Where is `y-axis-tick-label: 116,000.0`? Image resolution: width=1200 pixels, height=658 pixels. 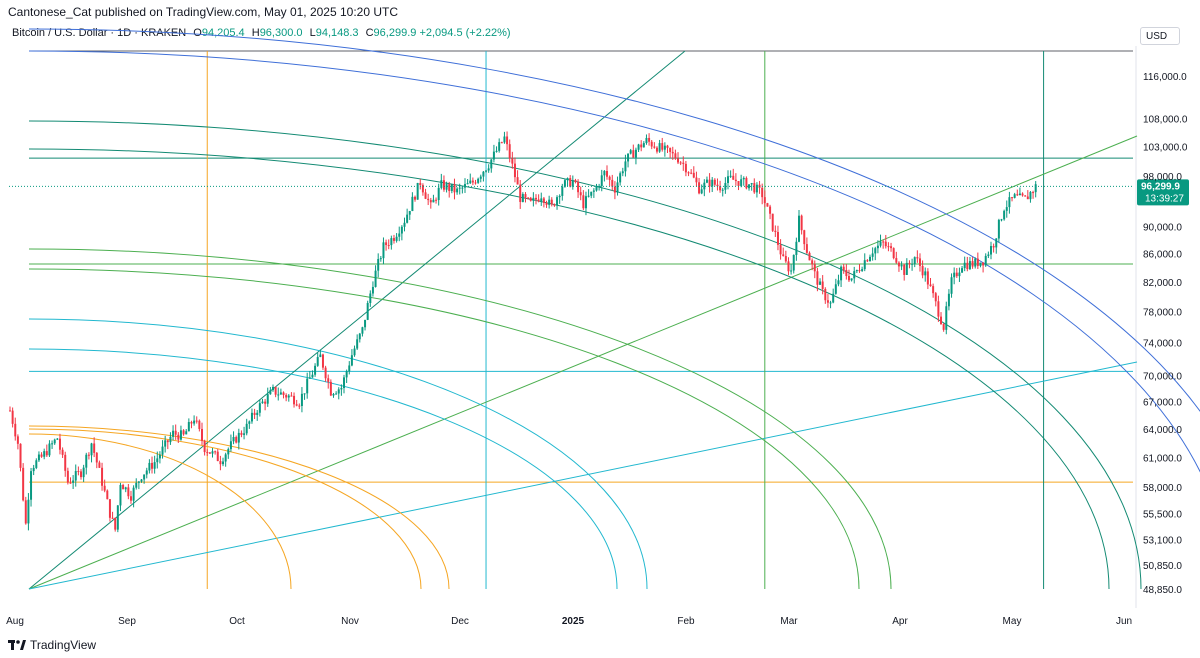 y-axis-tick-label: 116,000.0 is located at coordinates (1165, 77).